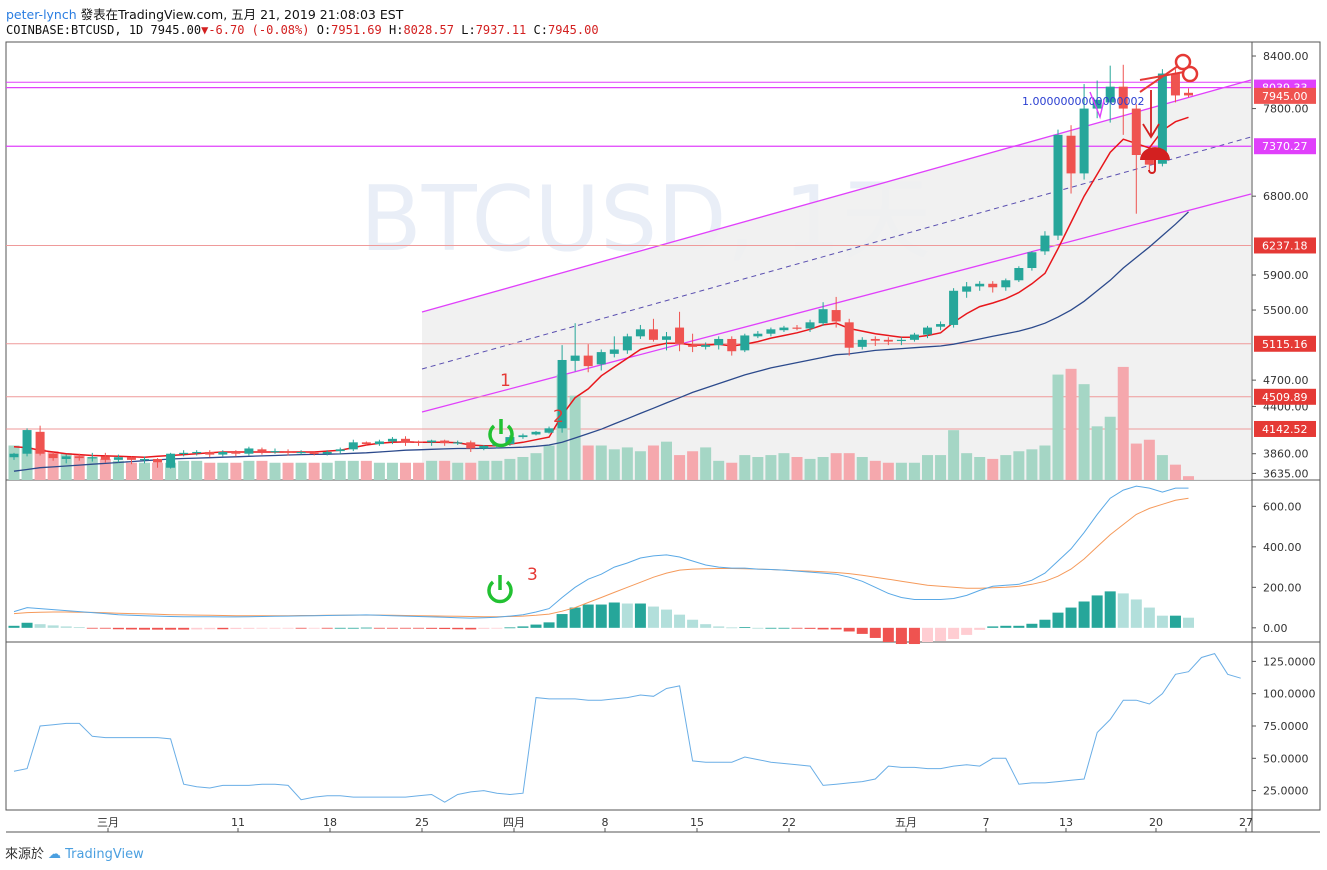 This screenshot has width=1327, height=870. Describe the element at coordinates (986, 822) in the screenshot. I see `time-tick-label: 7` at that location.